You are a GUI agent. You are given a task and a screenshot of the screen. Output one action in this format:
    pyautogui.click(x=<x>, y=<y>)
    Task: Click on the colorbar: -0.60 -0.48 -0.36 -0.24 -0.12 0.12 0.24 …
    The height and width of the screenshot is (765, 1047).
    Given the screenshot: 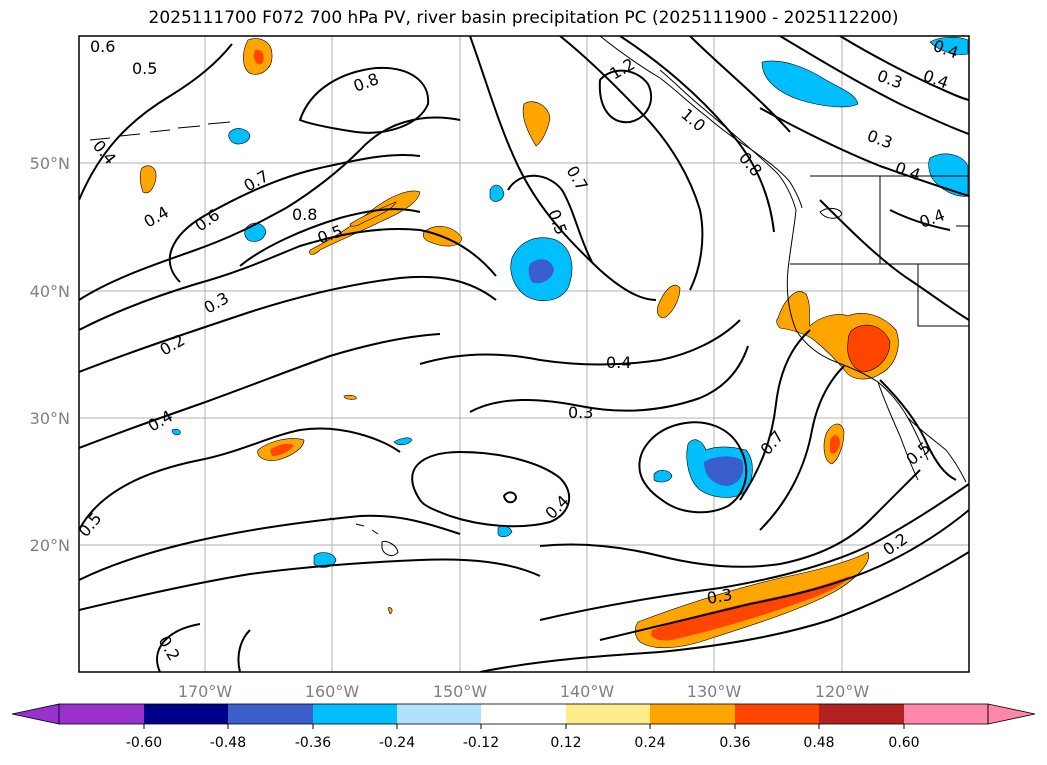 What is the action you would take?
    pyautogui.click(x=523, y=727)
    